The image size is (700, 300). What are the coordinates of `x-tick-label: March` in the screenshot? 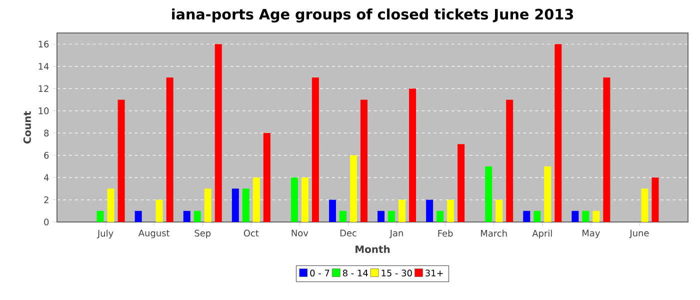 It's located at (494, 233).